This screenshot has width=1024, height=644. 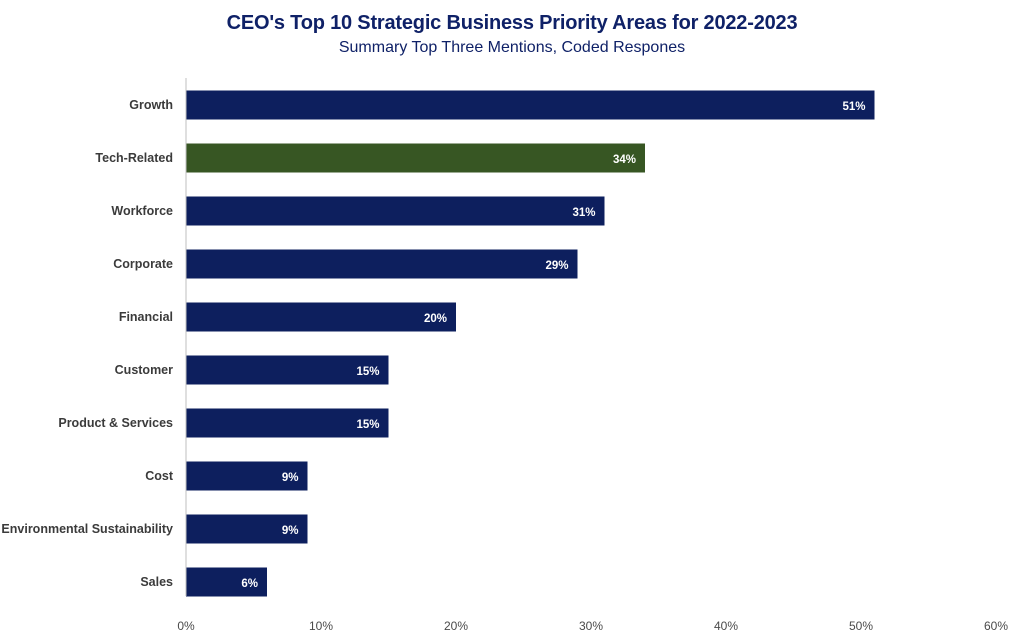 I want to click on x-tick-label: 40%, so click(x=726, y=626).